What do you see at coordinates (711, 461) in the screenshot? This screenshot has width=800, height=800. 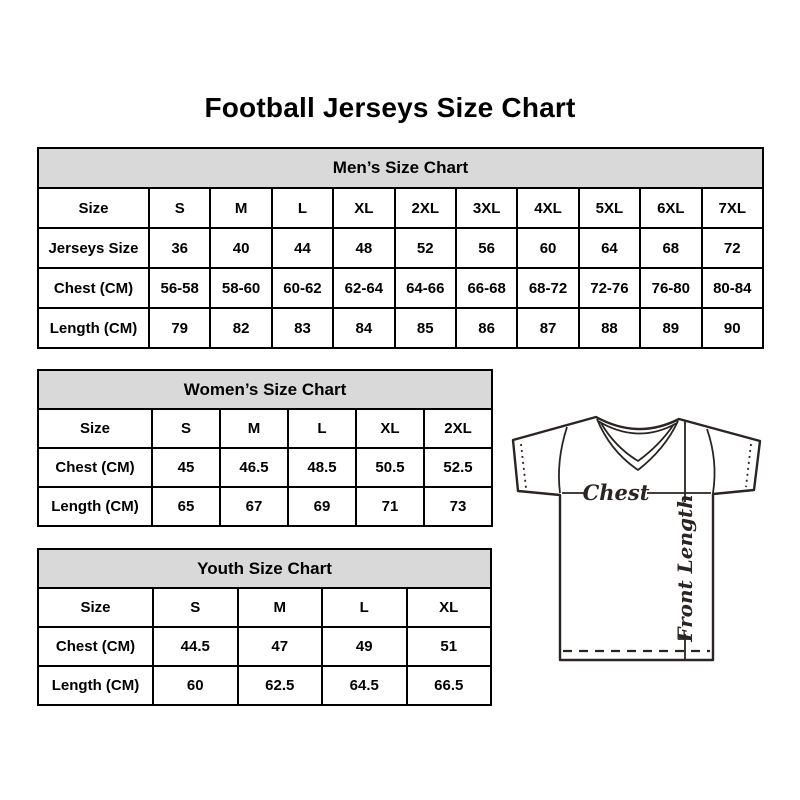 I see `jersey-right-armhole-seam` at bounding box center [711, 461].